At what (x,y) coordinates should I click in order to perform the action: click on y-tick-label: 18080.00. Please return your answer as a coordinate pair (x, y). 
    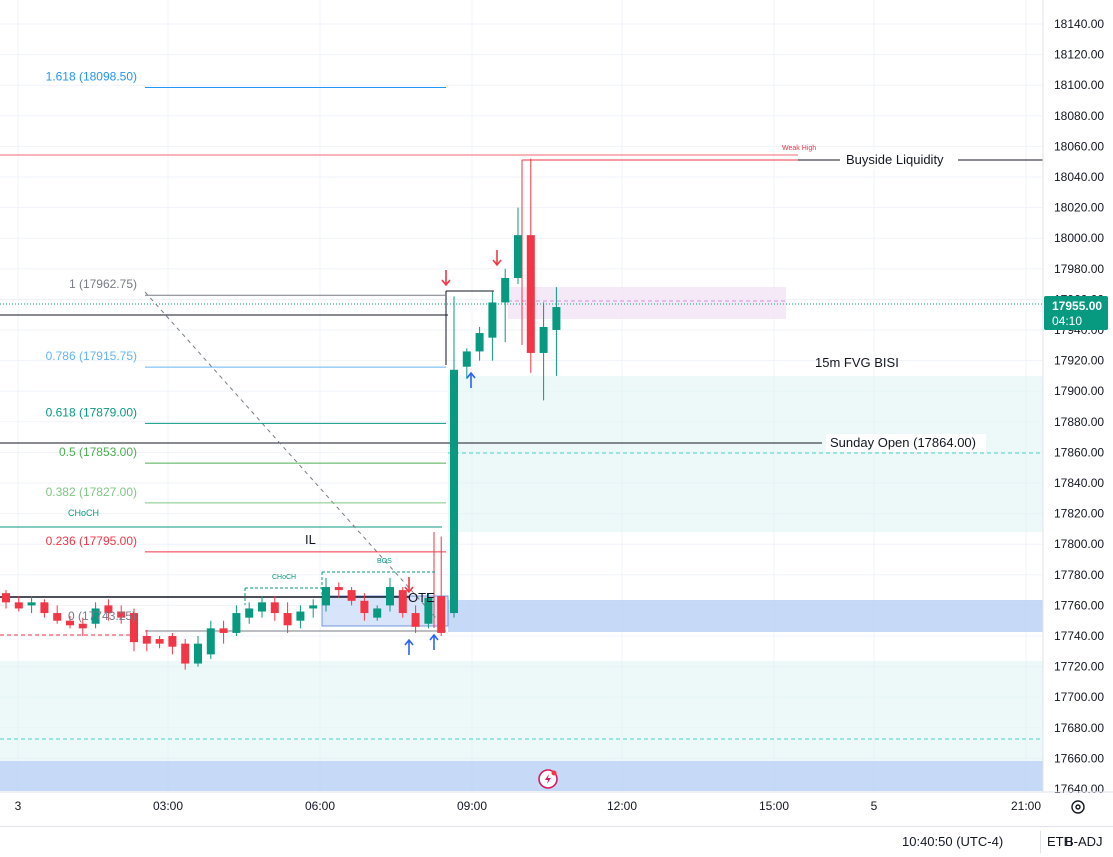
    Looking at the image, I should click on (1079, 116).